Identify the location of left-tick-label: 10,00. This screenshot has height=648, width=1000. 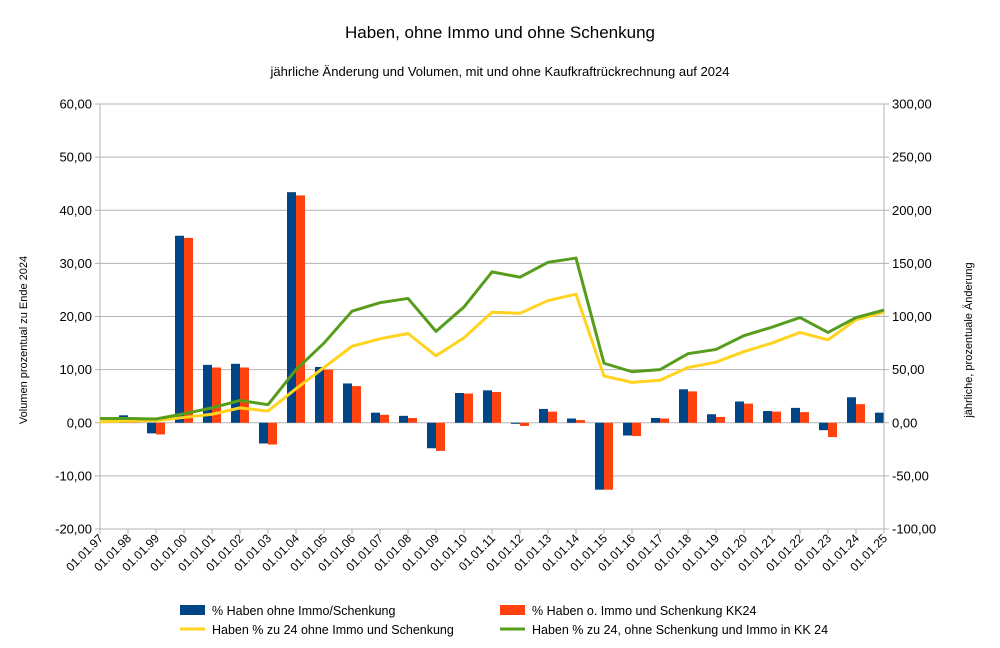
(75, 369).